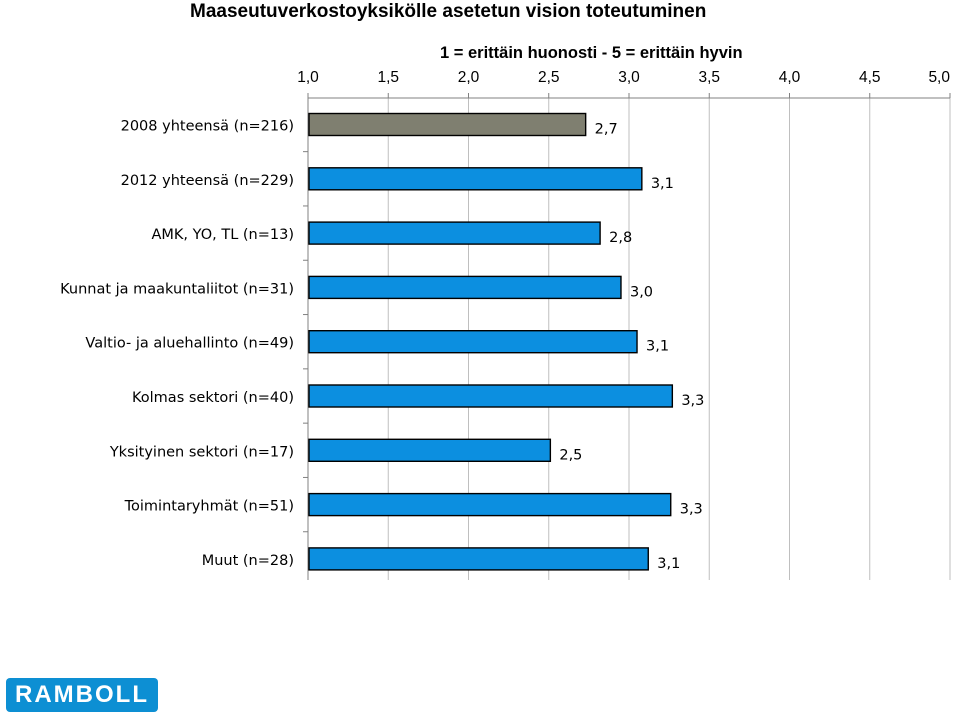  Describe the element at coordinates (222, 235) in the screenshot. I see `category-label: AMK, YO, TL (n=13)` at that location.